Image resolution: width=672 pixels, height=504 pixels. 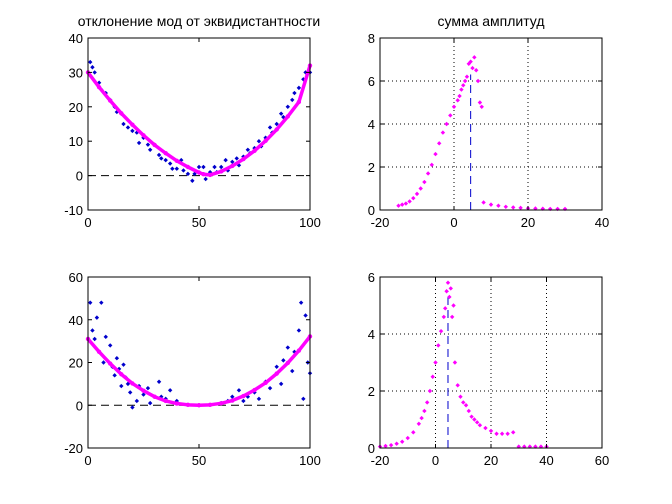 What do you see at coordinates (371, 38) in the screenshot?
I see `y-tick-label: 8` at bounding box center [371, 38].